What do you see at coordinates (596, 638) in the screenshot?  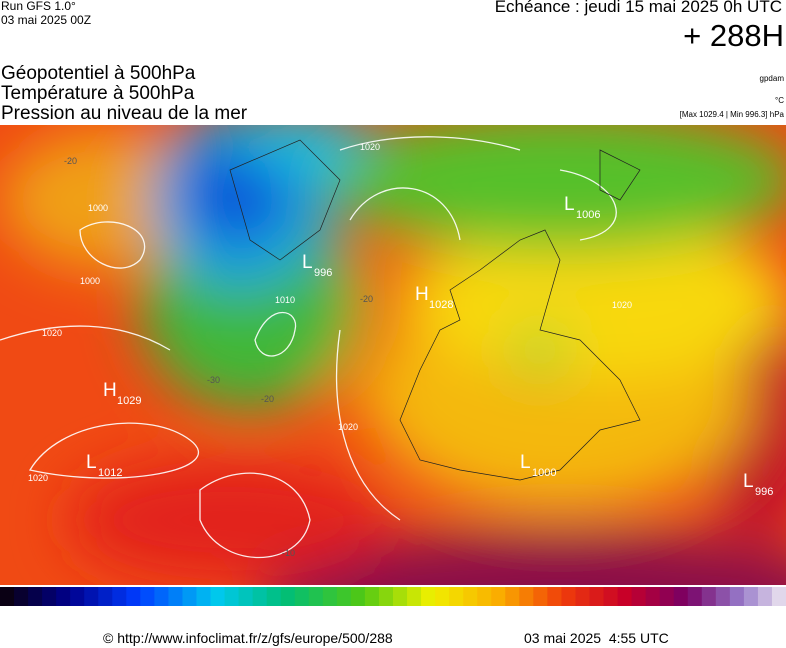 I see `generated: 03 mai 2025 4:55 UTC` at bounding box center [596, 638].